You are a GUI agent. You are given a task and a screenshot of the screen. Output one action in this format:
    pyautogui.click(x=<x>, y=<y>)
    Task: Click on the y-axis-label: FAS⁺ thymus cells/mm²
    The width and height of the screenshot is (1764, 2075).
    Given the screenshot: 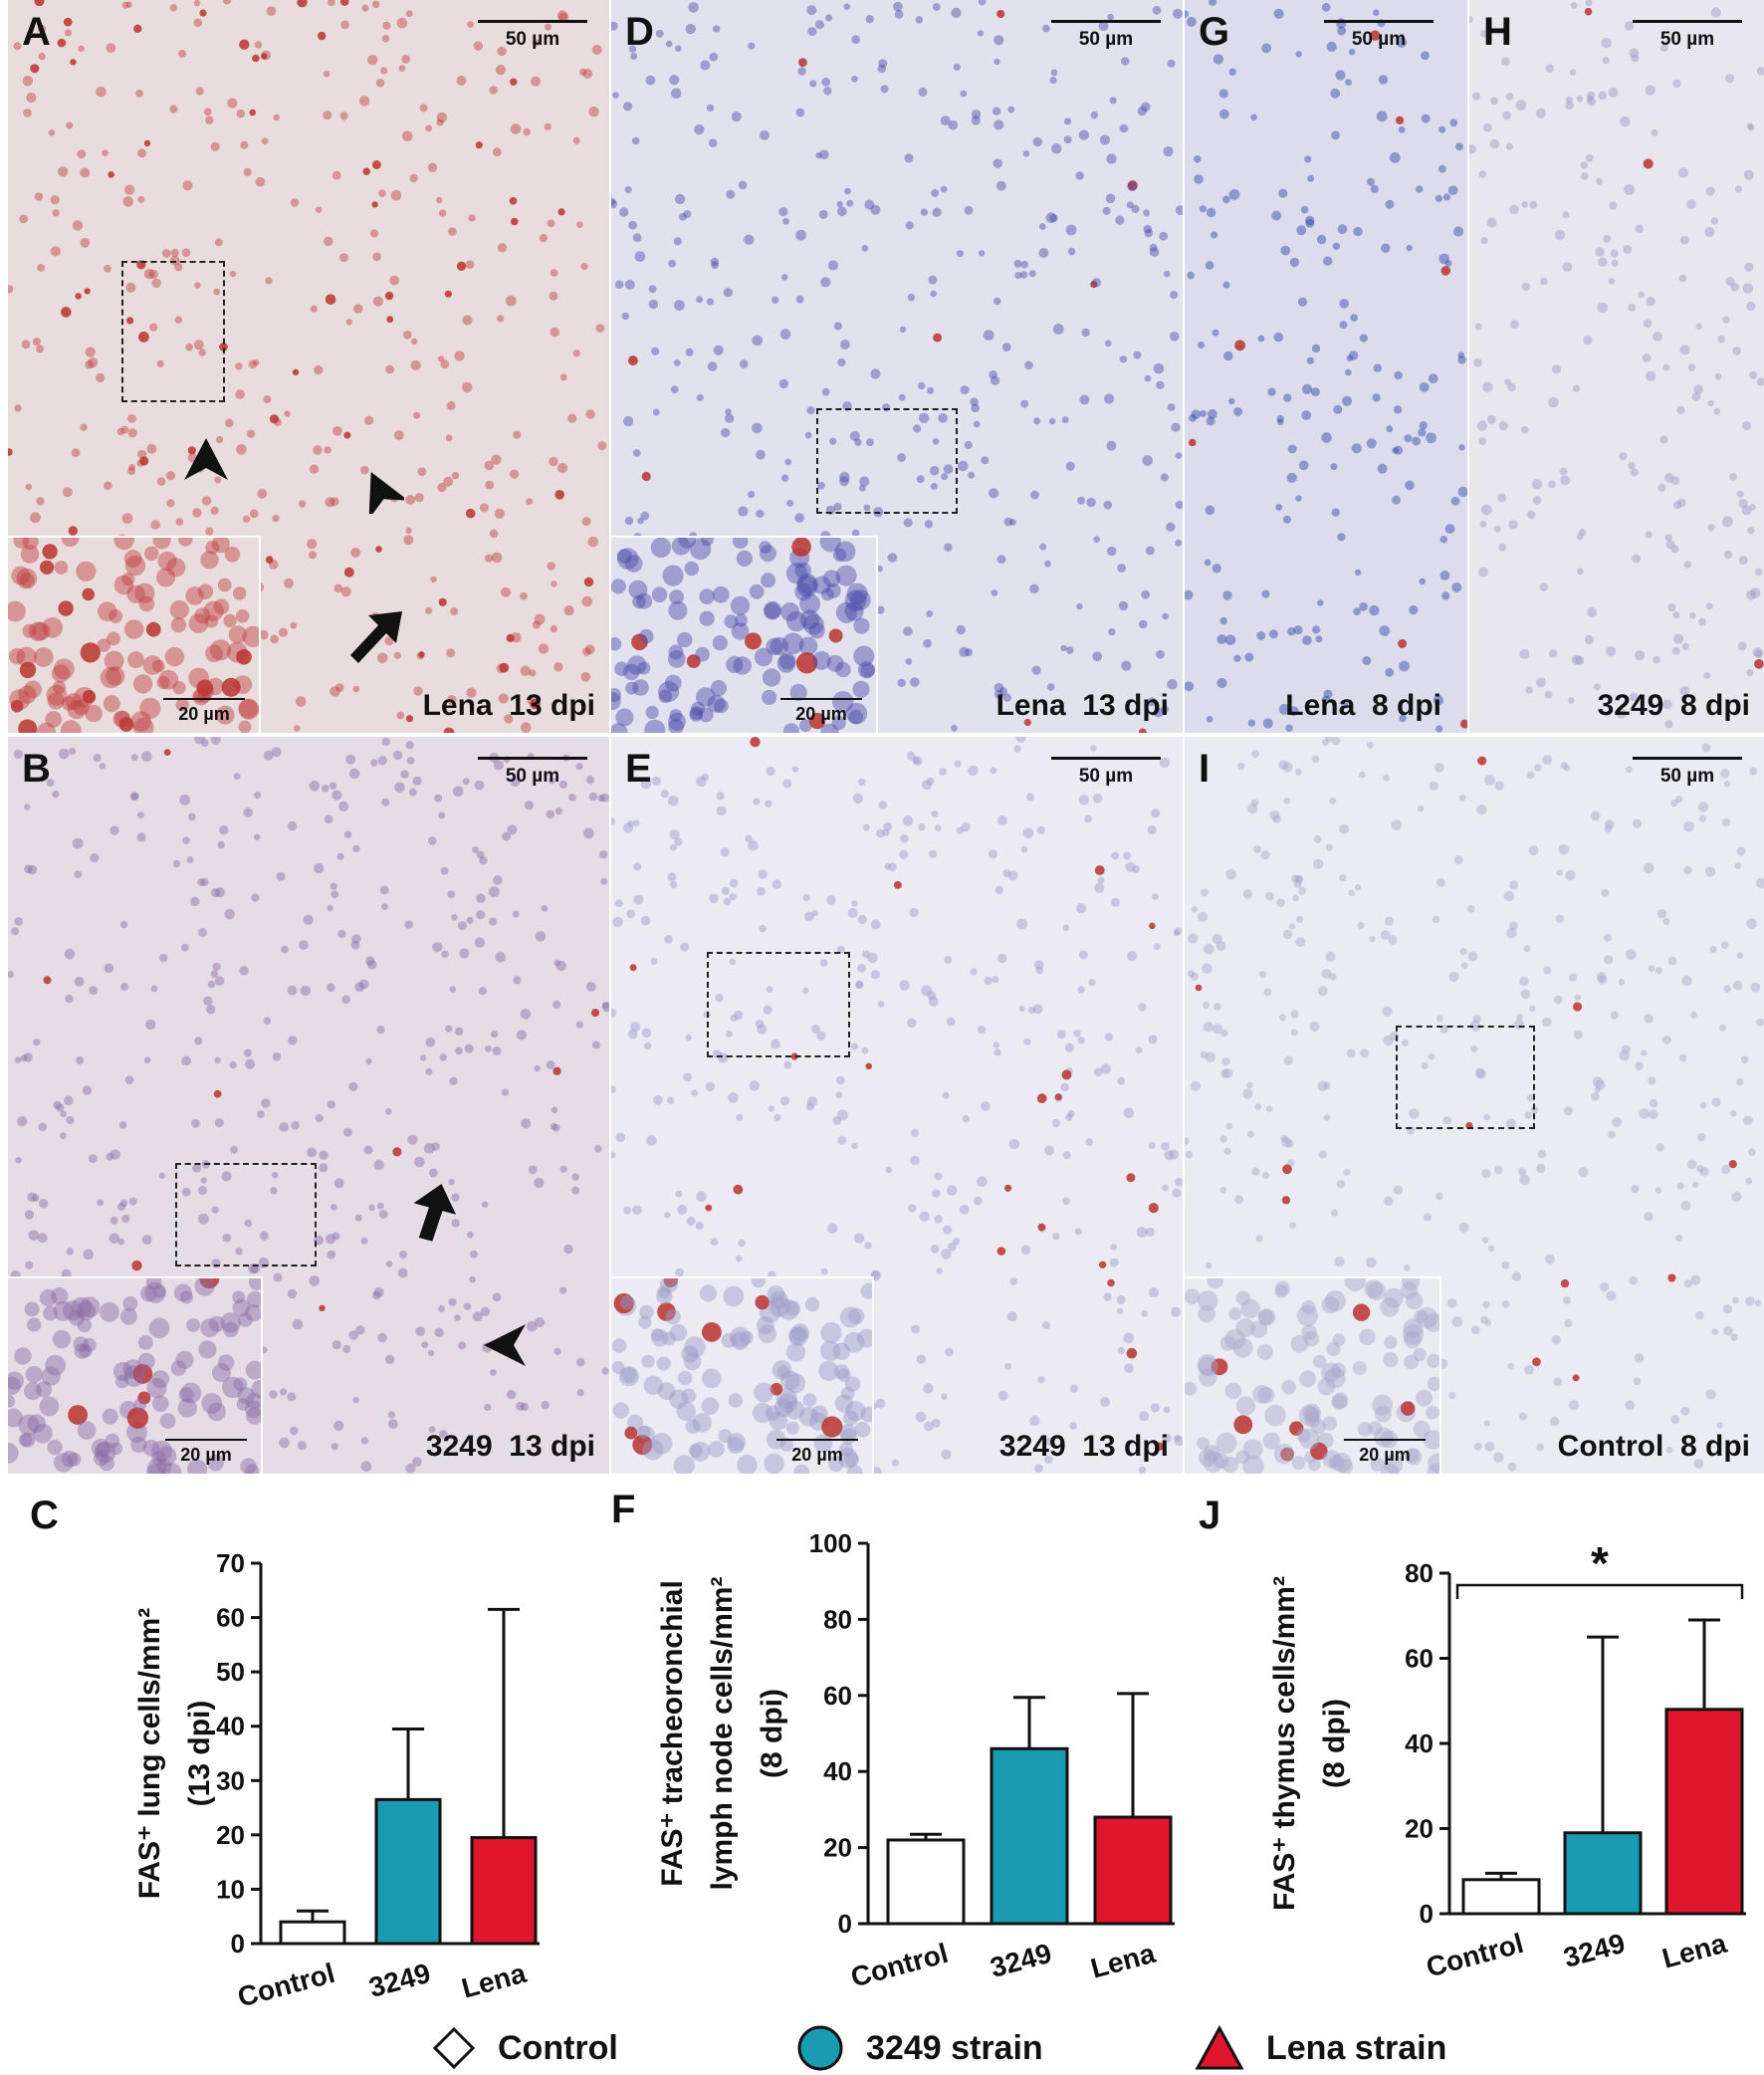 What is the action you would take?
    pyautogui.click(x=1284, y=1744)
    